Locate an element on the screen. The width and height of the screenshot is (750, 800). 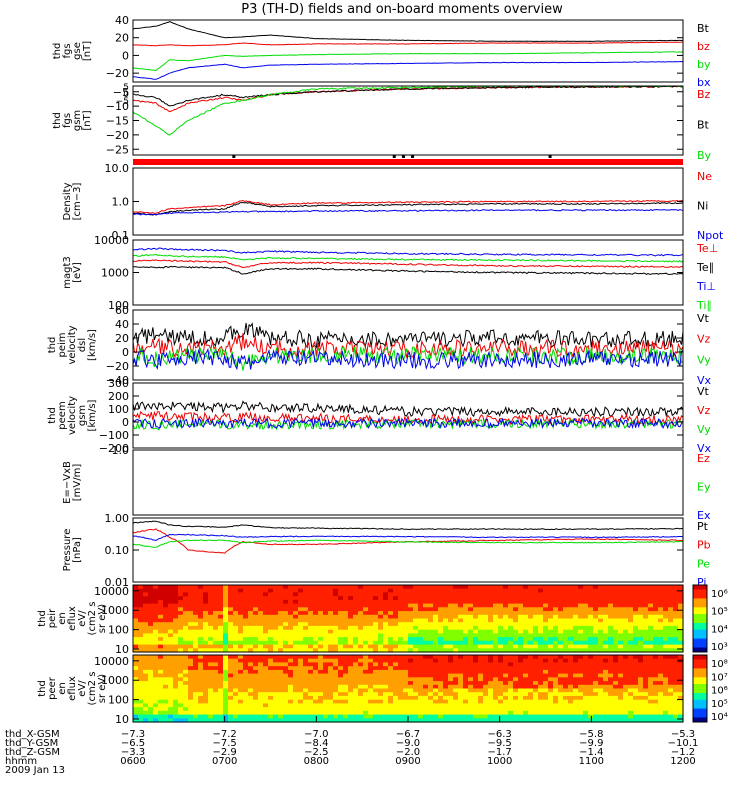
y-axis-label: thd is located at coordinates (52, 415).